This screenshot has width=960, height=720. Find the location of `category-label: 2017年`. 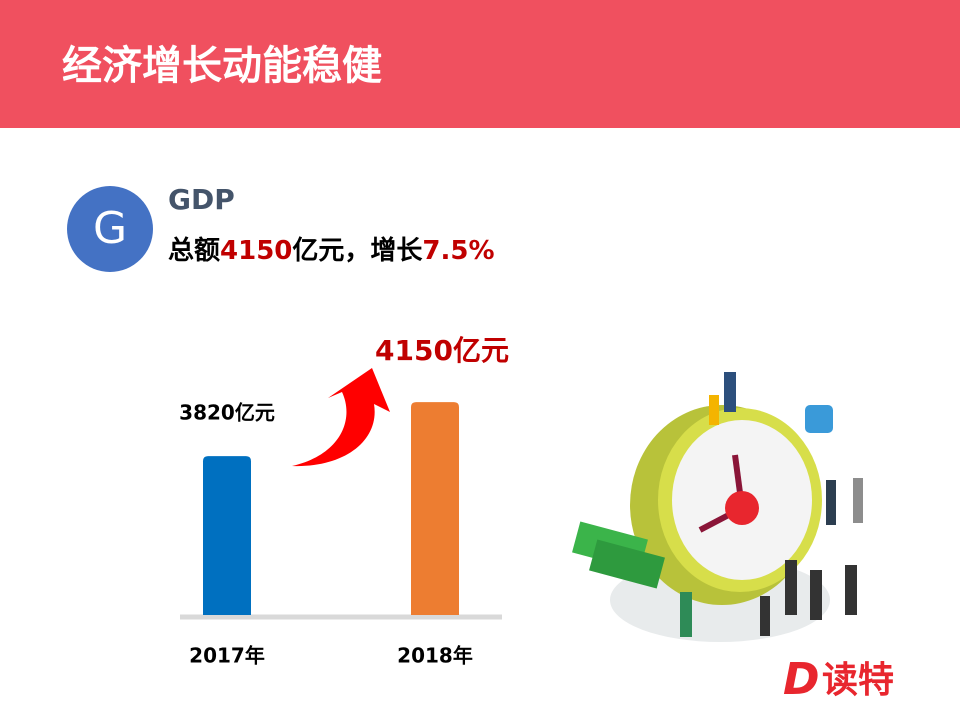

category-label: 2017年 is located at coordinates (227, 656).